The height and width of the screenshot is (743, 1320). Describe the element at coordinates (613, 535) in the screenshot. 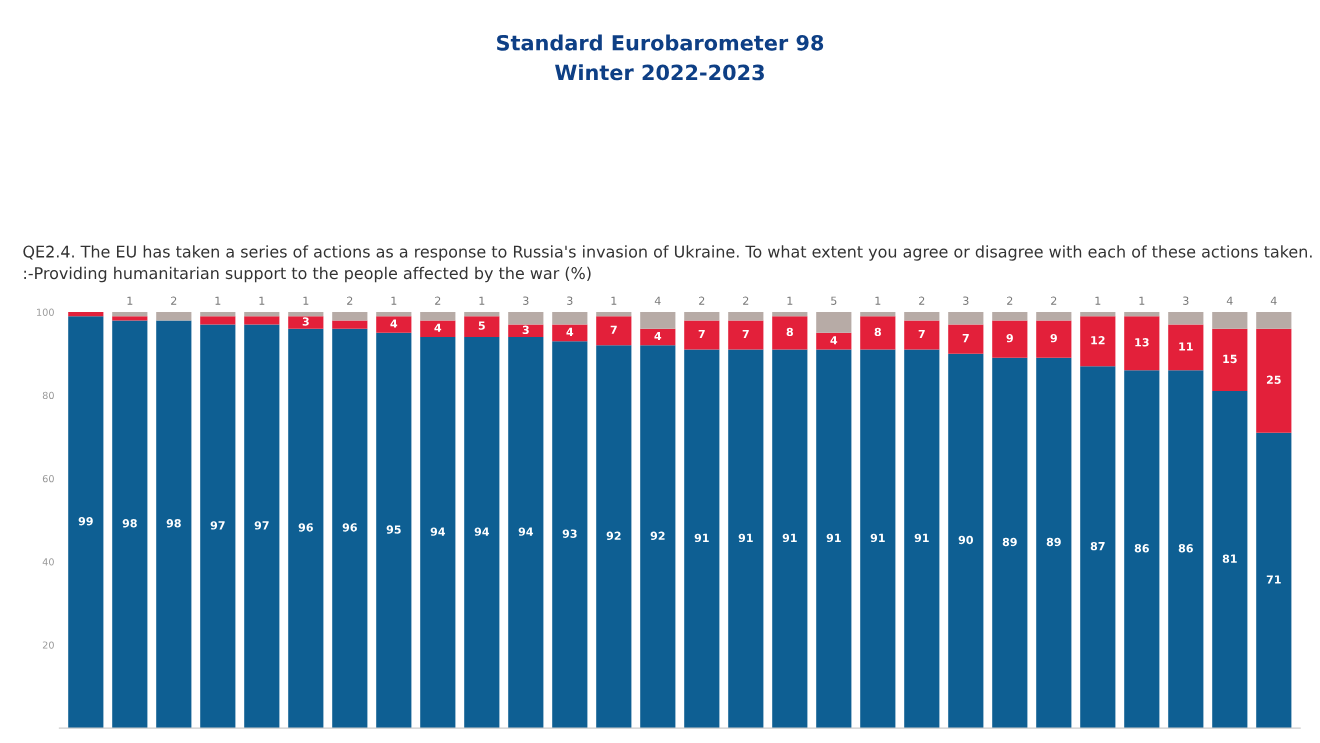

I see `data-label: 92` at that location.